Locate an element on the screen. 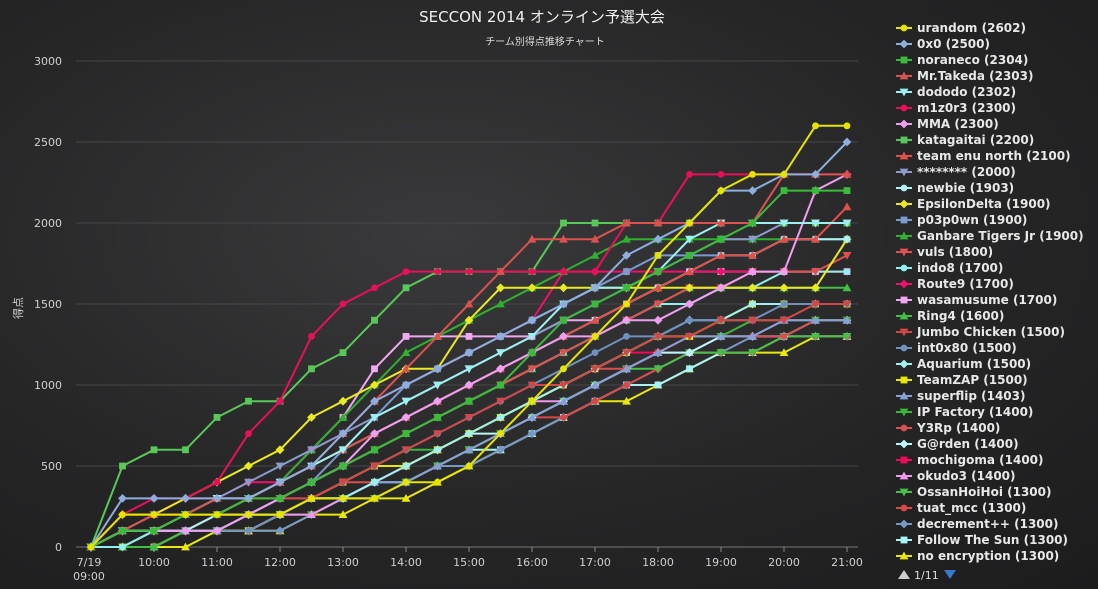  legend-label: Y3Rp (1400) is located at coordinates (958, 428).